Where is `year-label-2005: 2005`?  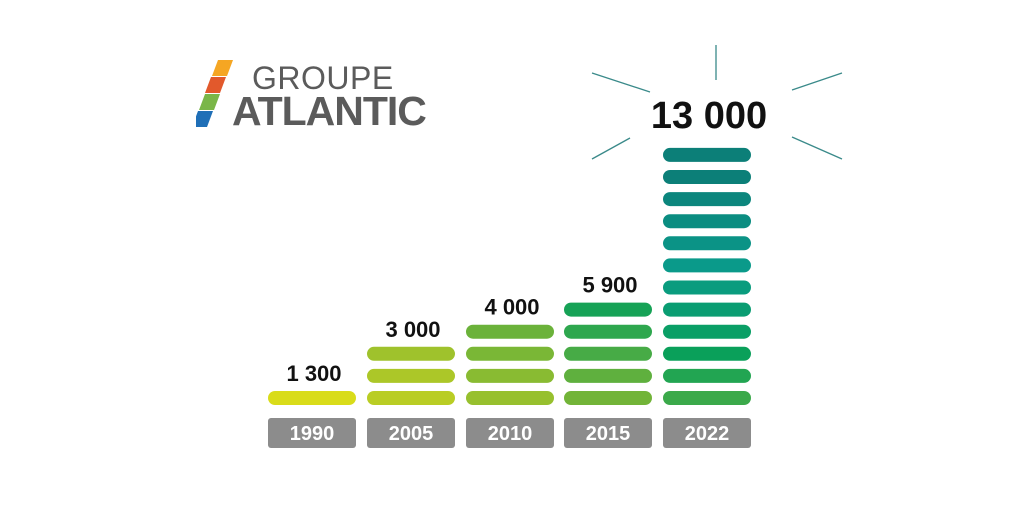 year-label-2005: 2005 is located at coordinates (411, 433).